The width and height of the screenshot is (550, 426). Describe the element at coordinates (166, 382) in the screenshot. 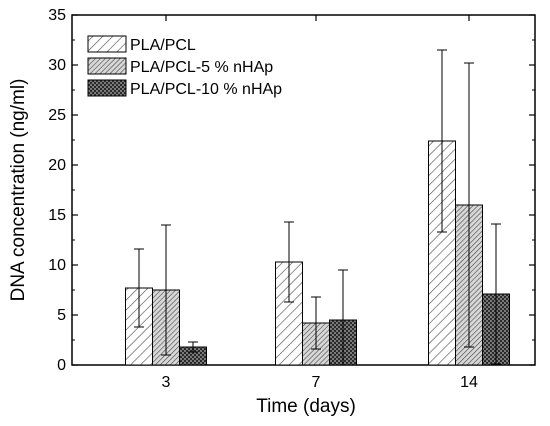

I see `x-tick-label: 3` at that location.